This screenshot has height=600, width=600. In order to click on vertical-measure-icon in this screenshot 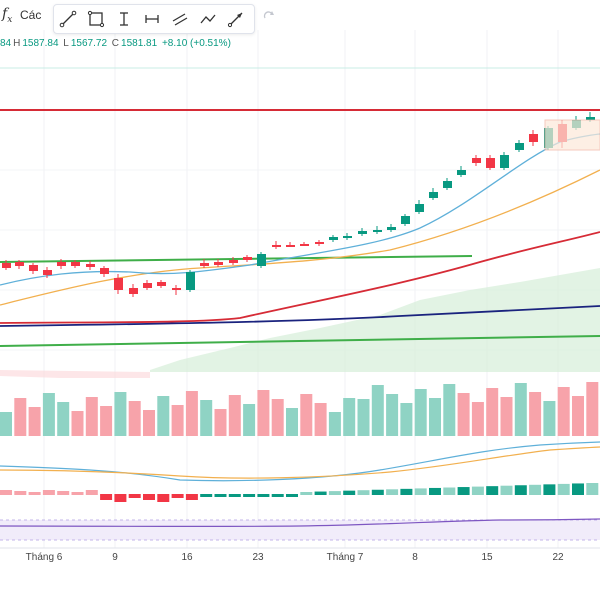, I will do `click(124, 19)`.